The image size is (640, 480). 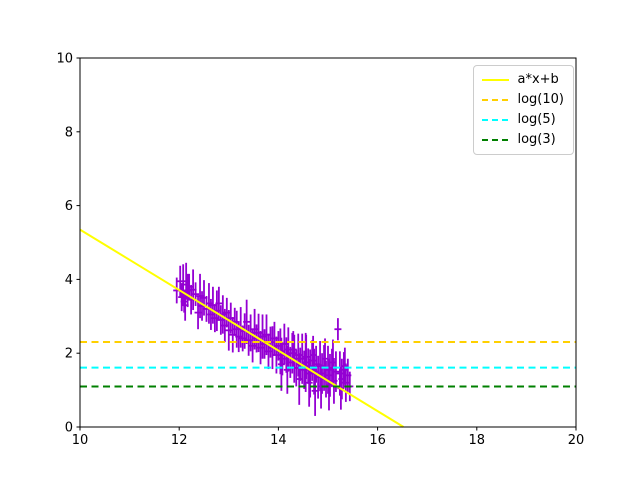 I want to click on y-tick-label: 6, so click(x=69, y=206).